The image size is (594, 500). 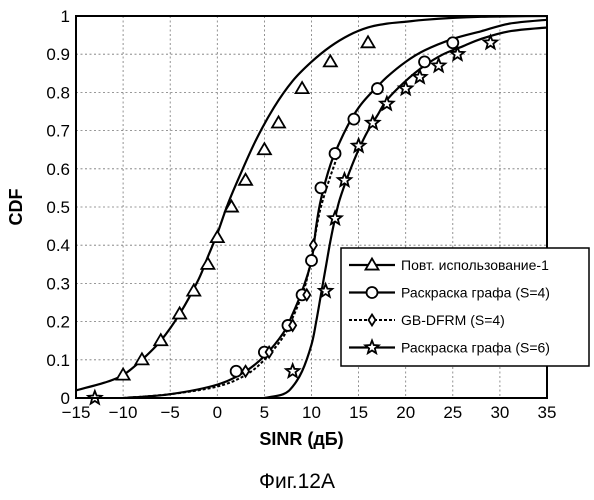 What do you see at coordinates (475, 348) in the screenshot?
I see `legend-label: Раскраска графа (S=6)` at bounding box center [475, 348].